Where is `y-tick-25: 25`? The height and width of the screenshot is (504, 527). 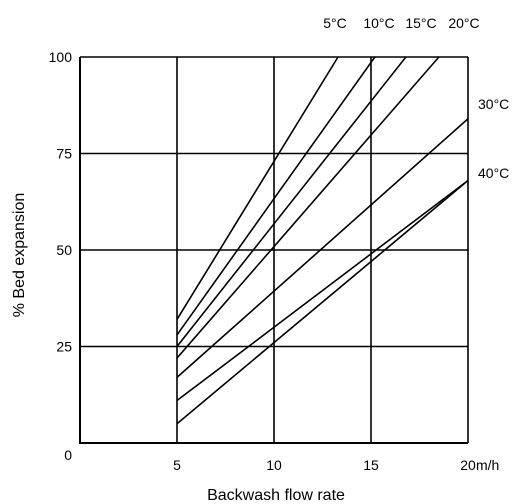
y-tick-25: 25 is located at coordinates (64, 347).